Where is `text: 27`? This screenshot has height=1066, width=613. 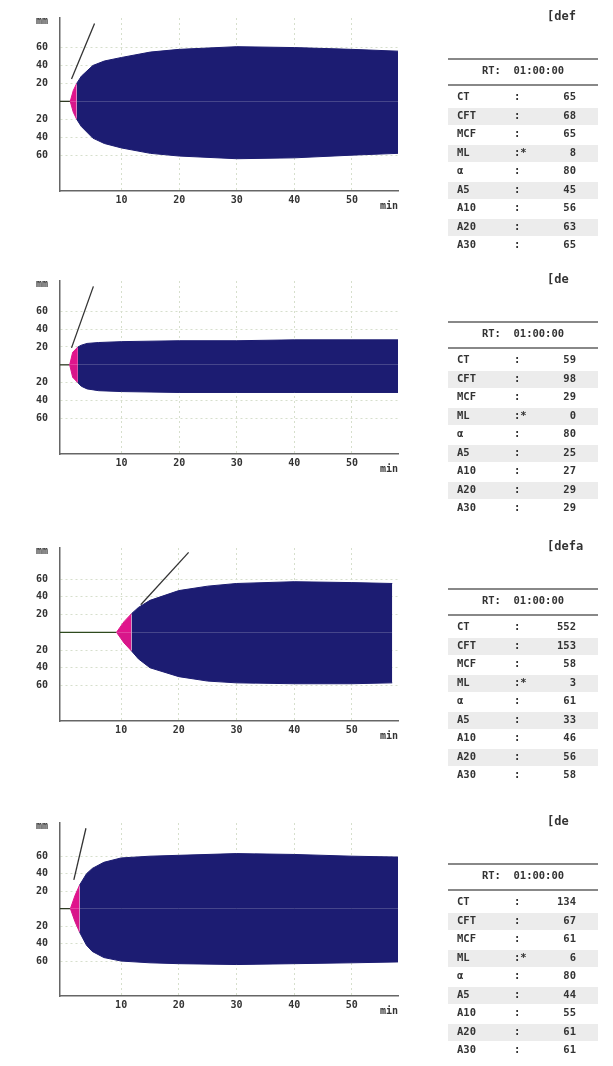
text: 27 is located at coordinates (569, 470).